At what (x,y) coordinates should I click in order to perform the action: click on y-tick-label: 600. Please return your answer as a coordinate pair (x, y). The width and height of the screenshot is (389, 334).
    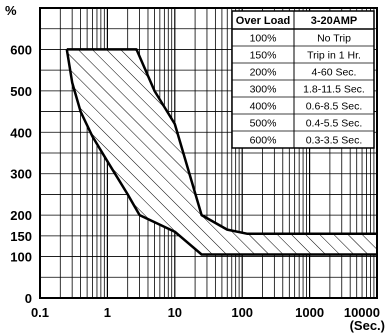
    Looking at the image, I should click on (21, 49).